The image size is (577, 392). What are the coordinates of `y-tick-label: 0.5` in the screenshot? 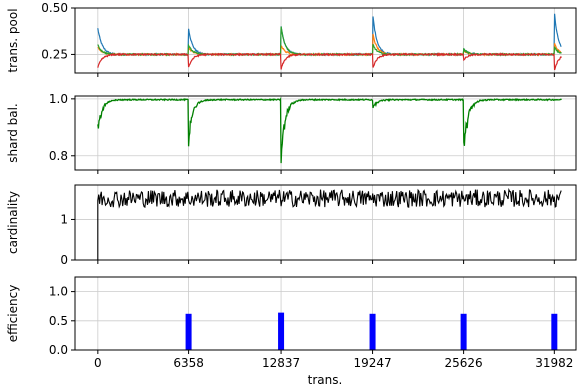 It's located at (58, 321).